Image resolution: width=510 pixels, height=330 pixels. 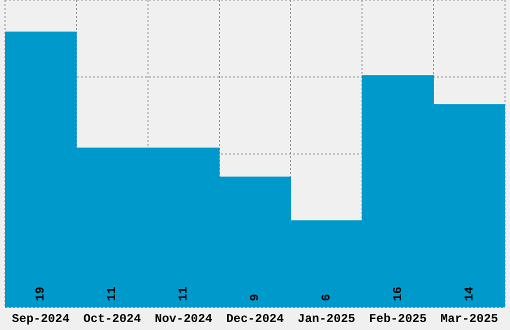 I want to click on x-tick-label: Feb-2025, so click(x=398, y=319).